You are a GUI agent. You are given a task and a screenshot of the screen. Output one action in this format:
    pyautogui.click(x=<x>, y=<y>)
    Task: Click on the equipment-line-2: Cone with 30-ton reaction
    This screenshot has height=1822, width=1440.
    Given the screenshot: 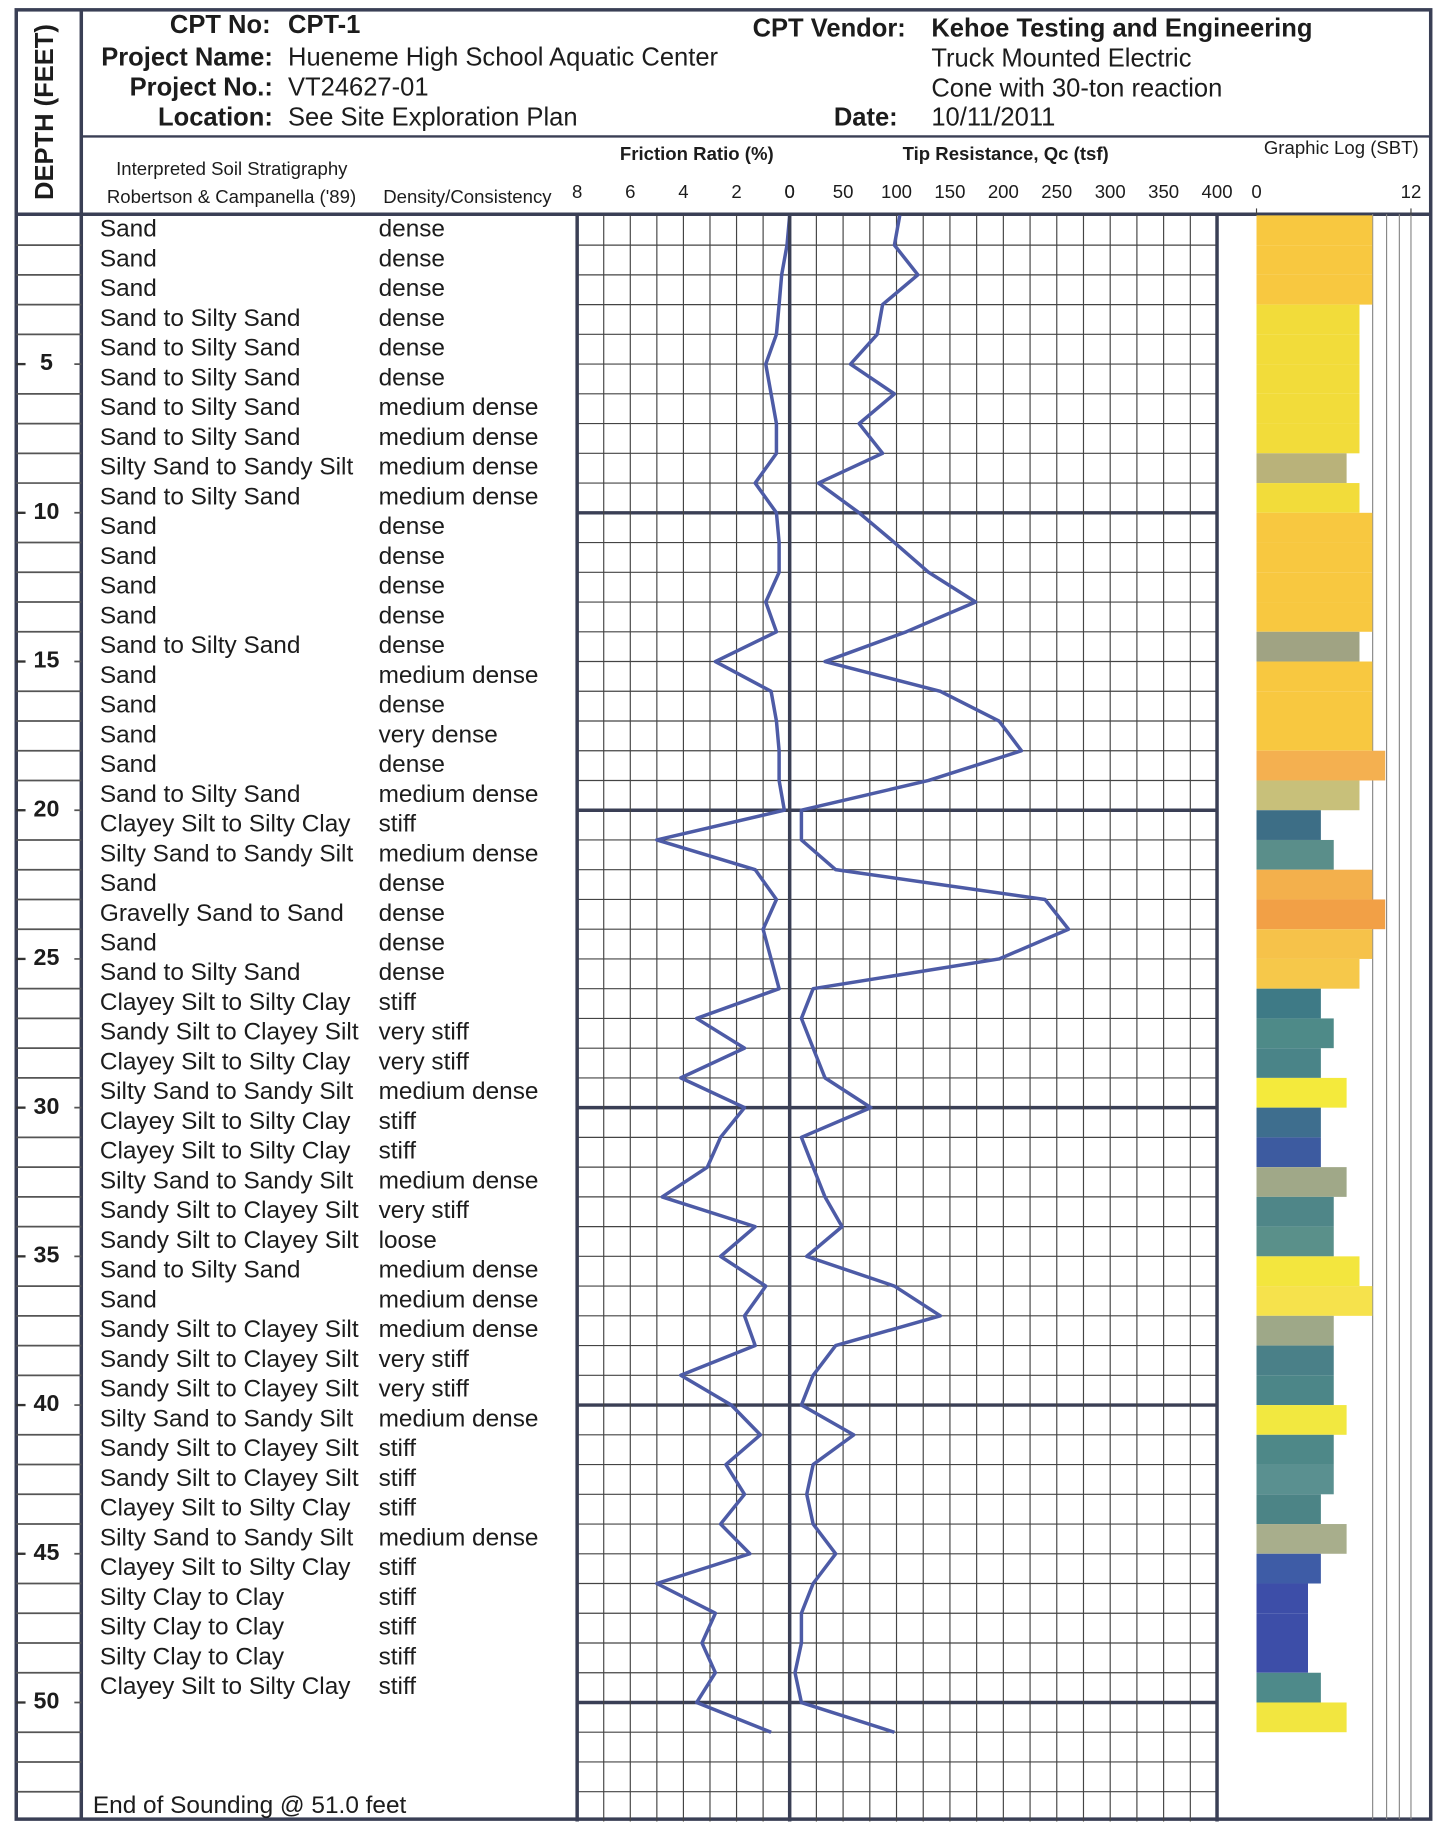 What is the action you would take?
    pyautogui.click(x=1076, y=89)
    